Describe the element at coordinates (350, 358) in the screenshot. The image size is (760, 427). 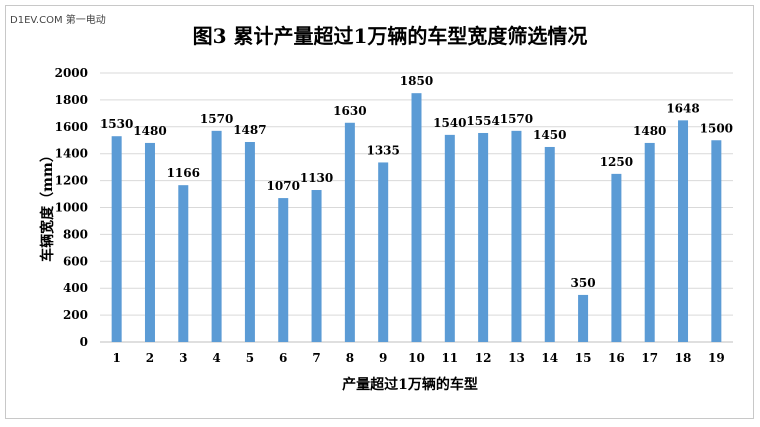
I see `x-tick-label: 8` at that location.